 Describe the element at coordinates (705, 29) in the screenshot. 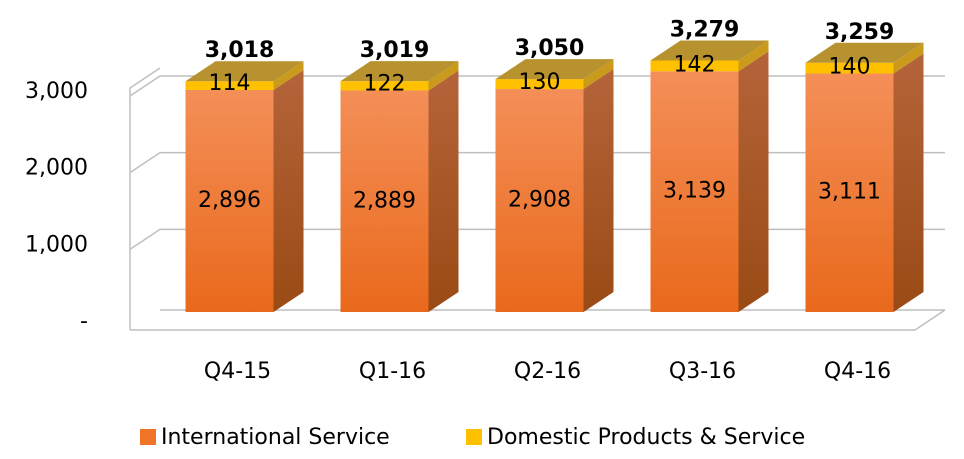

I see `total-label: 3,279` at that location.